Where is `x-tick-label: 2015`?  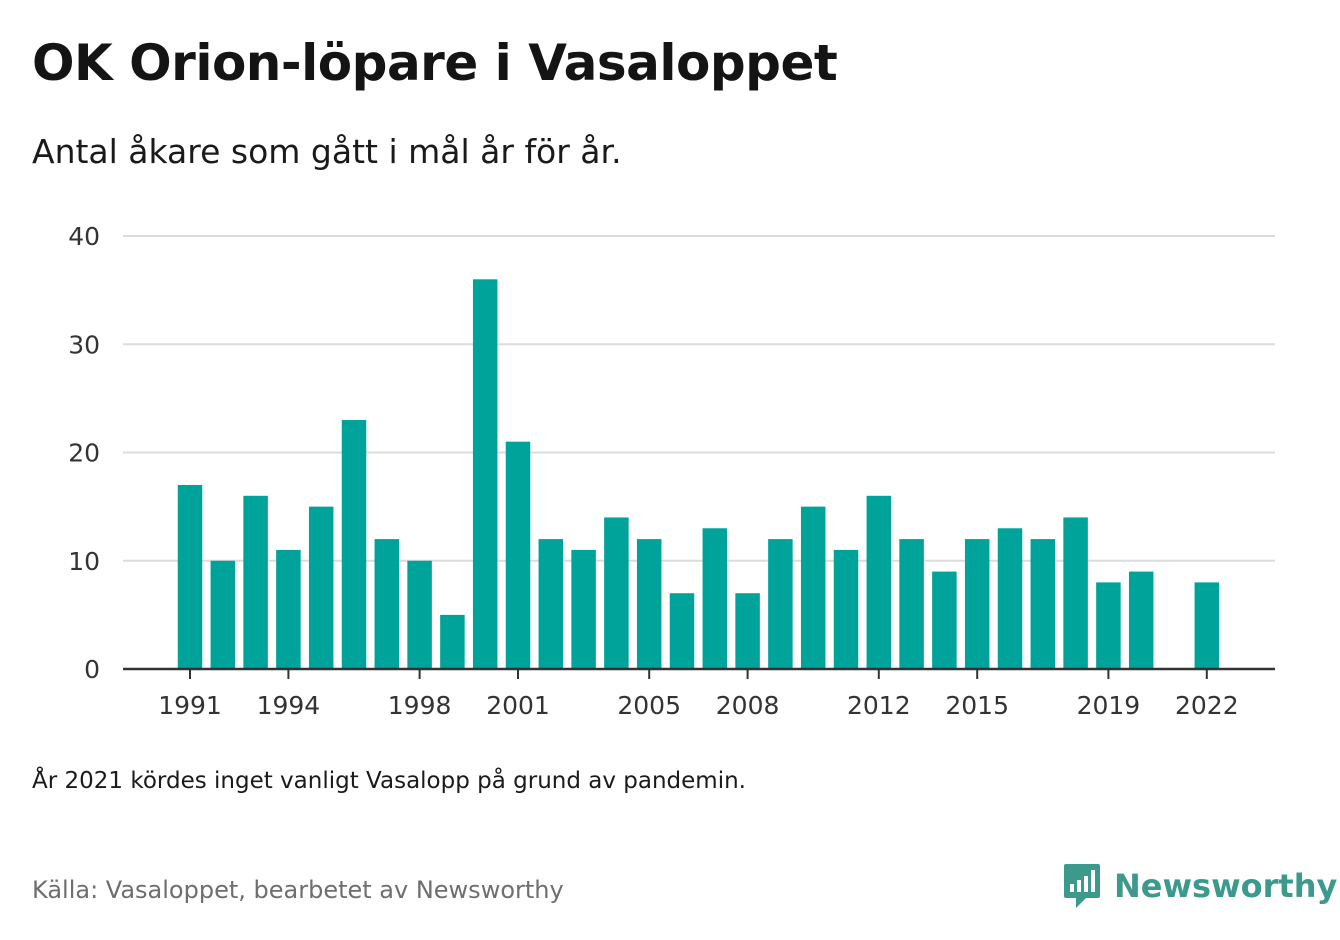 x-tick-label: 2015 is located at coordinates (977, 705).